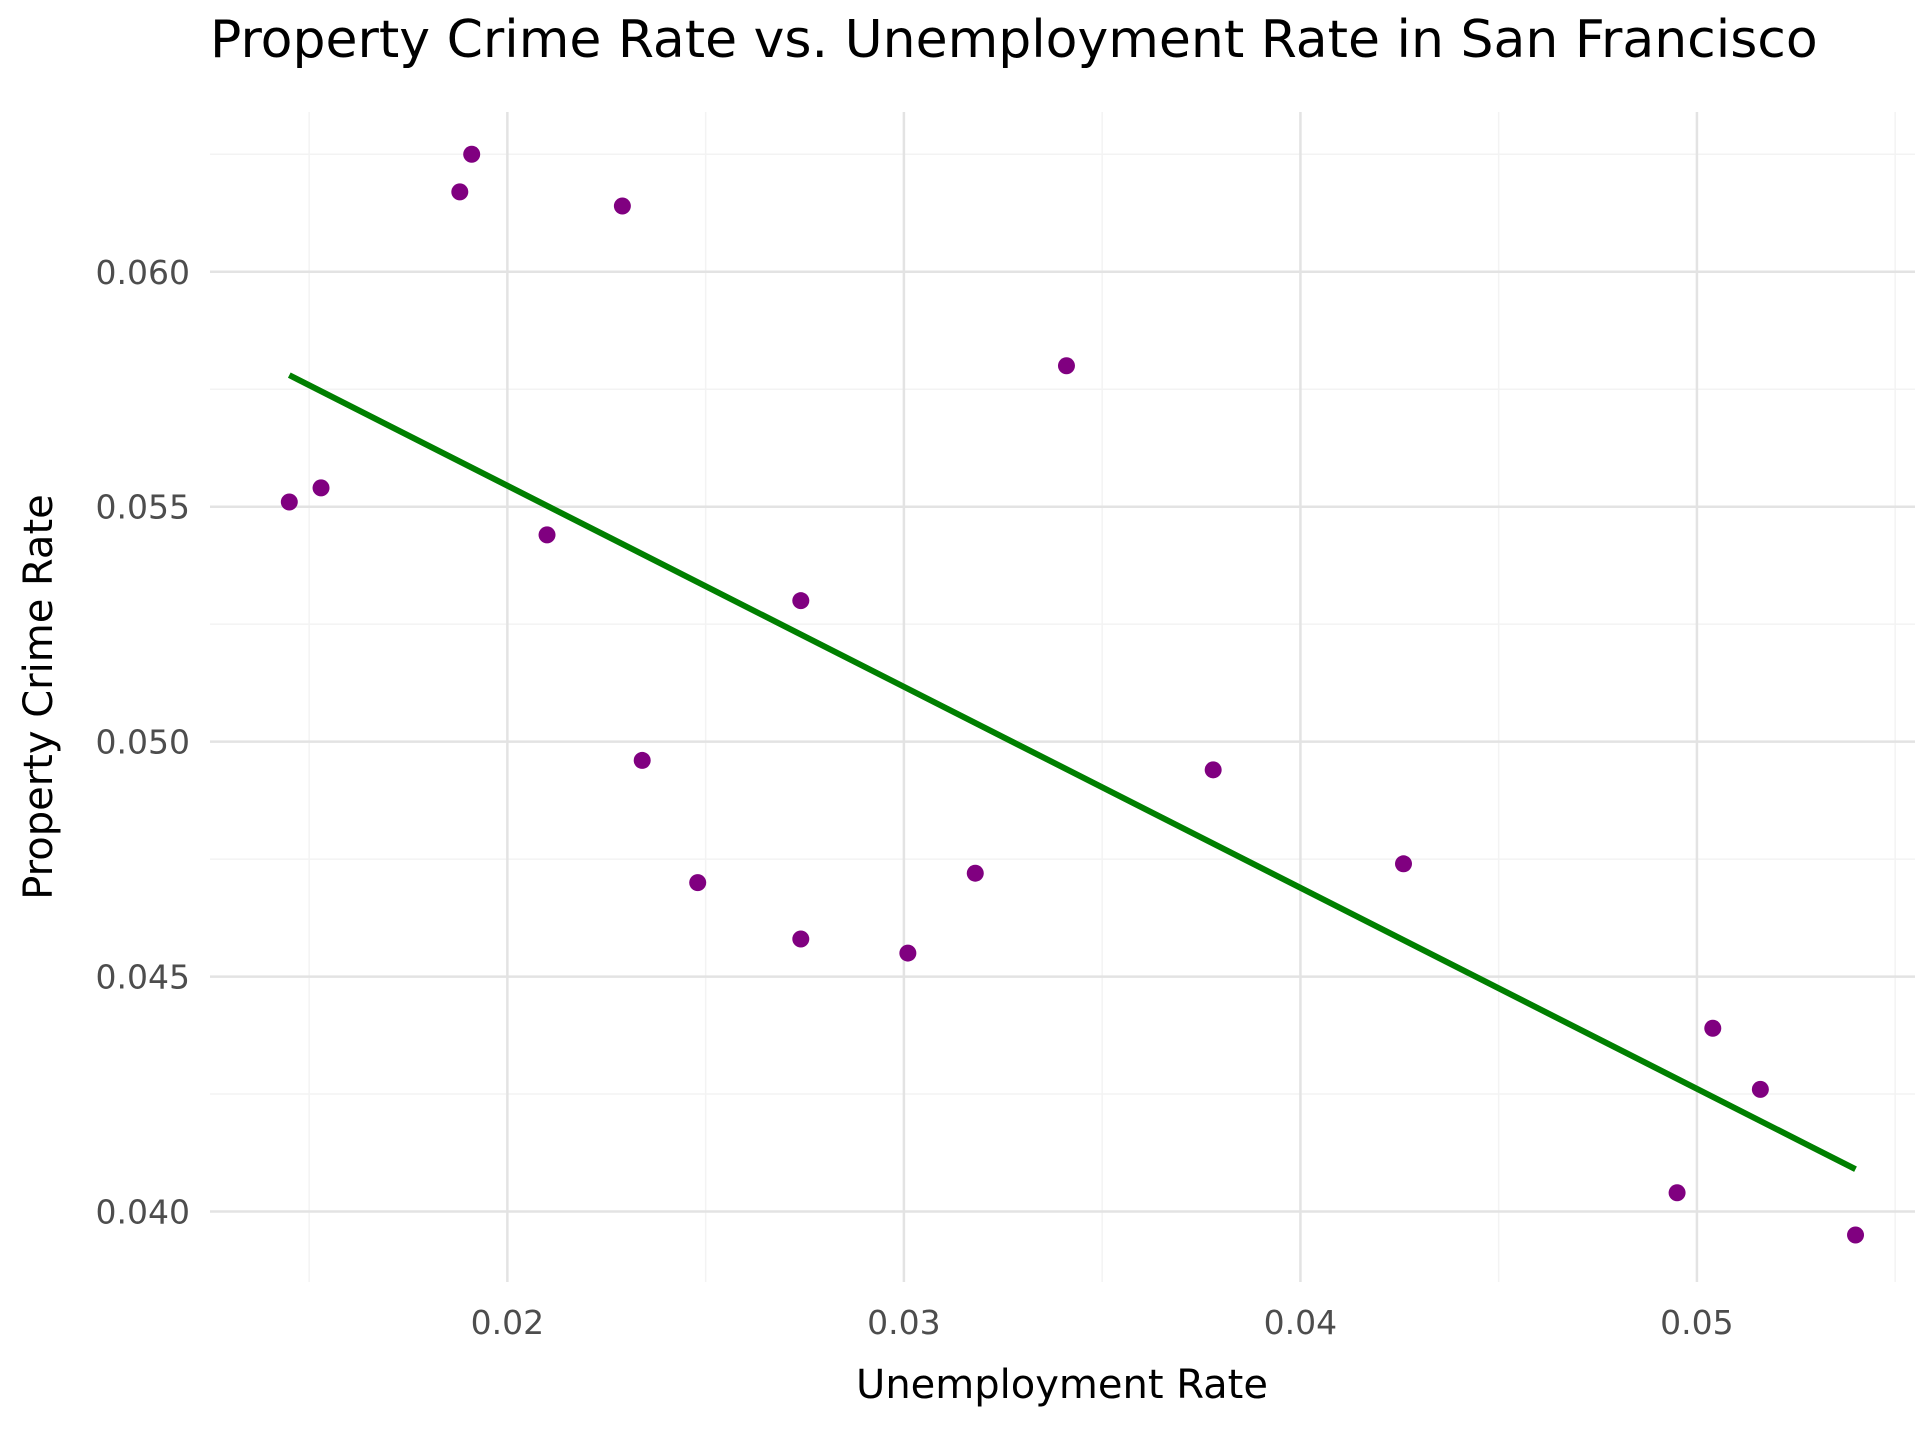 The image size is (1920, 1440). What do you see at coordinates (39, 696) in the screenshot?
I see `y-axis-title: Property Crime Rate` at bounding box center [39, 696].